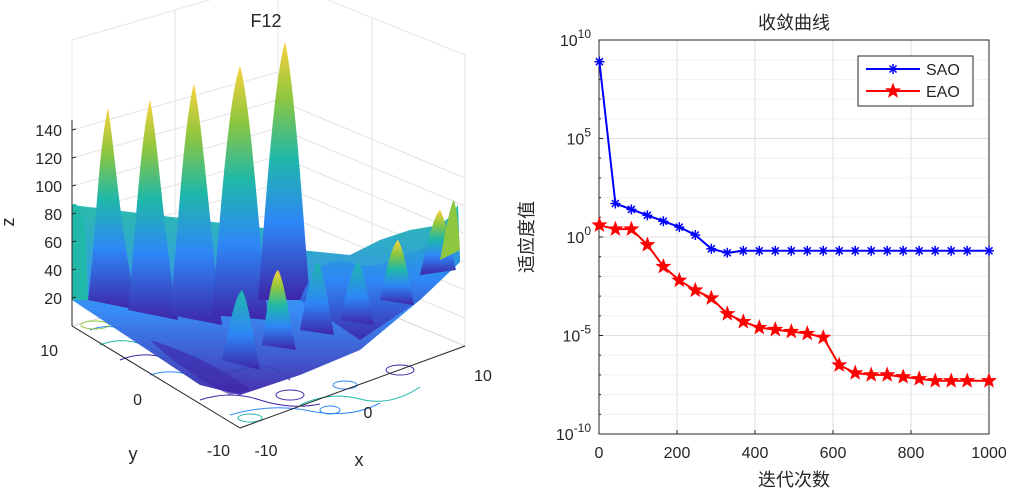 The width and height of the screenshot is (1015, 493). Describe the element at coordinates (9, 222) in the screenshot. I see `z-axis-label: z` at that location.